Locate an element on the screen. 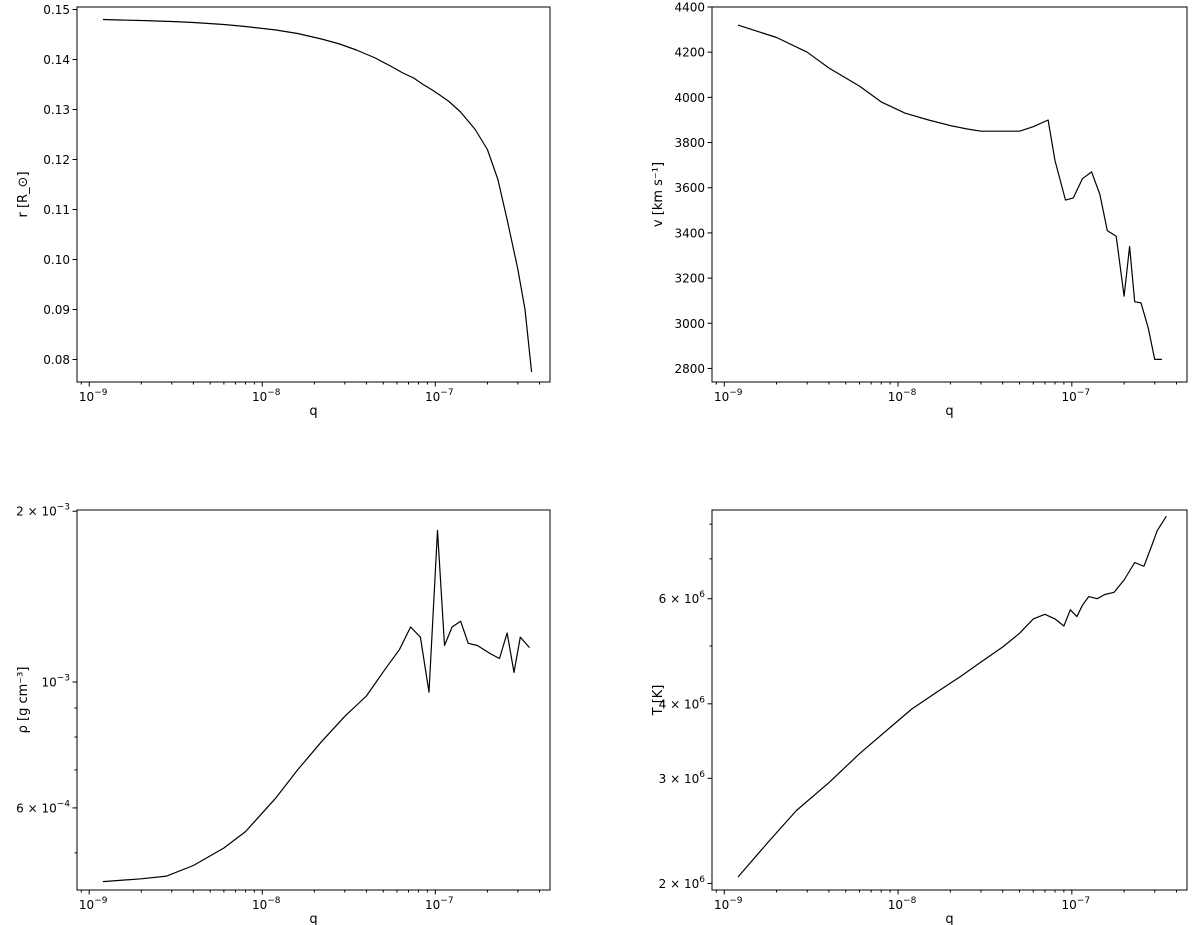 The width and height of the screenshot is (1200, 925). velocity-series-line is located at coordinates (949, 192).